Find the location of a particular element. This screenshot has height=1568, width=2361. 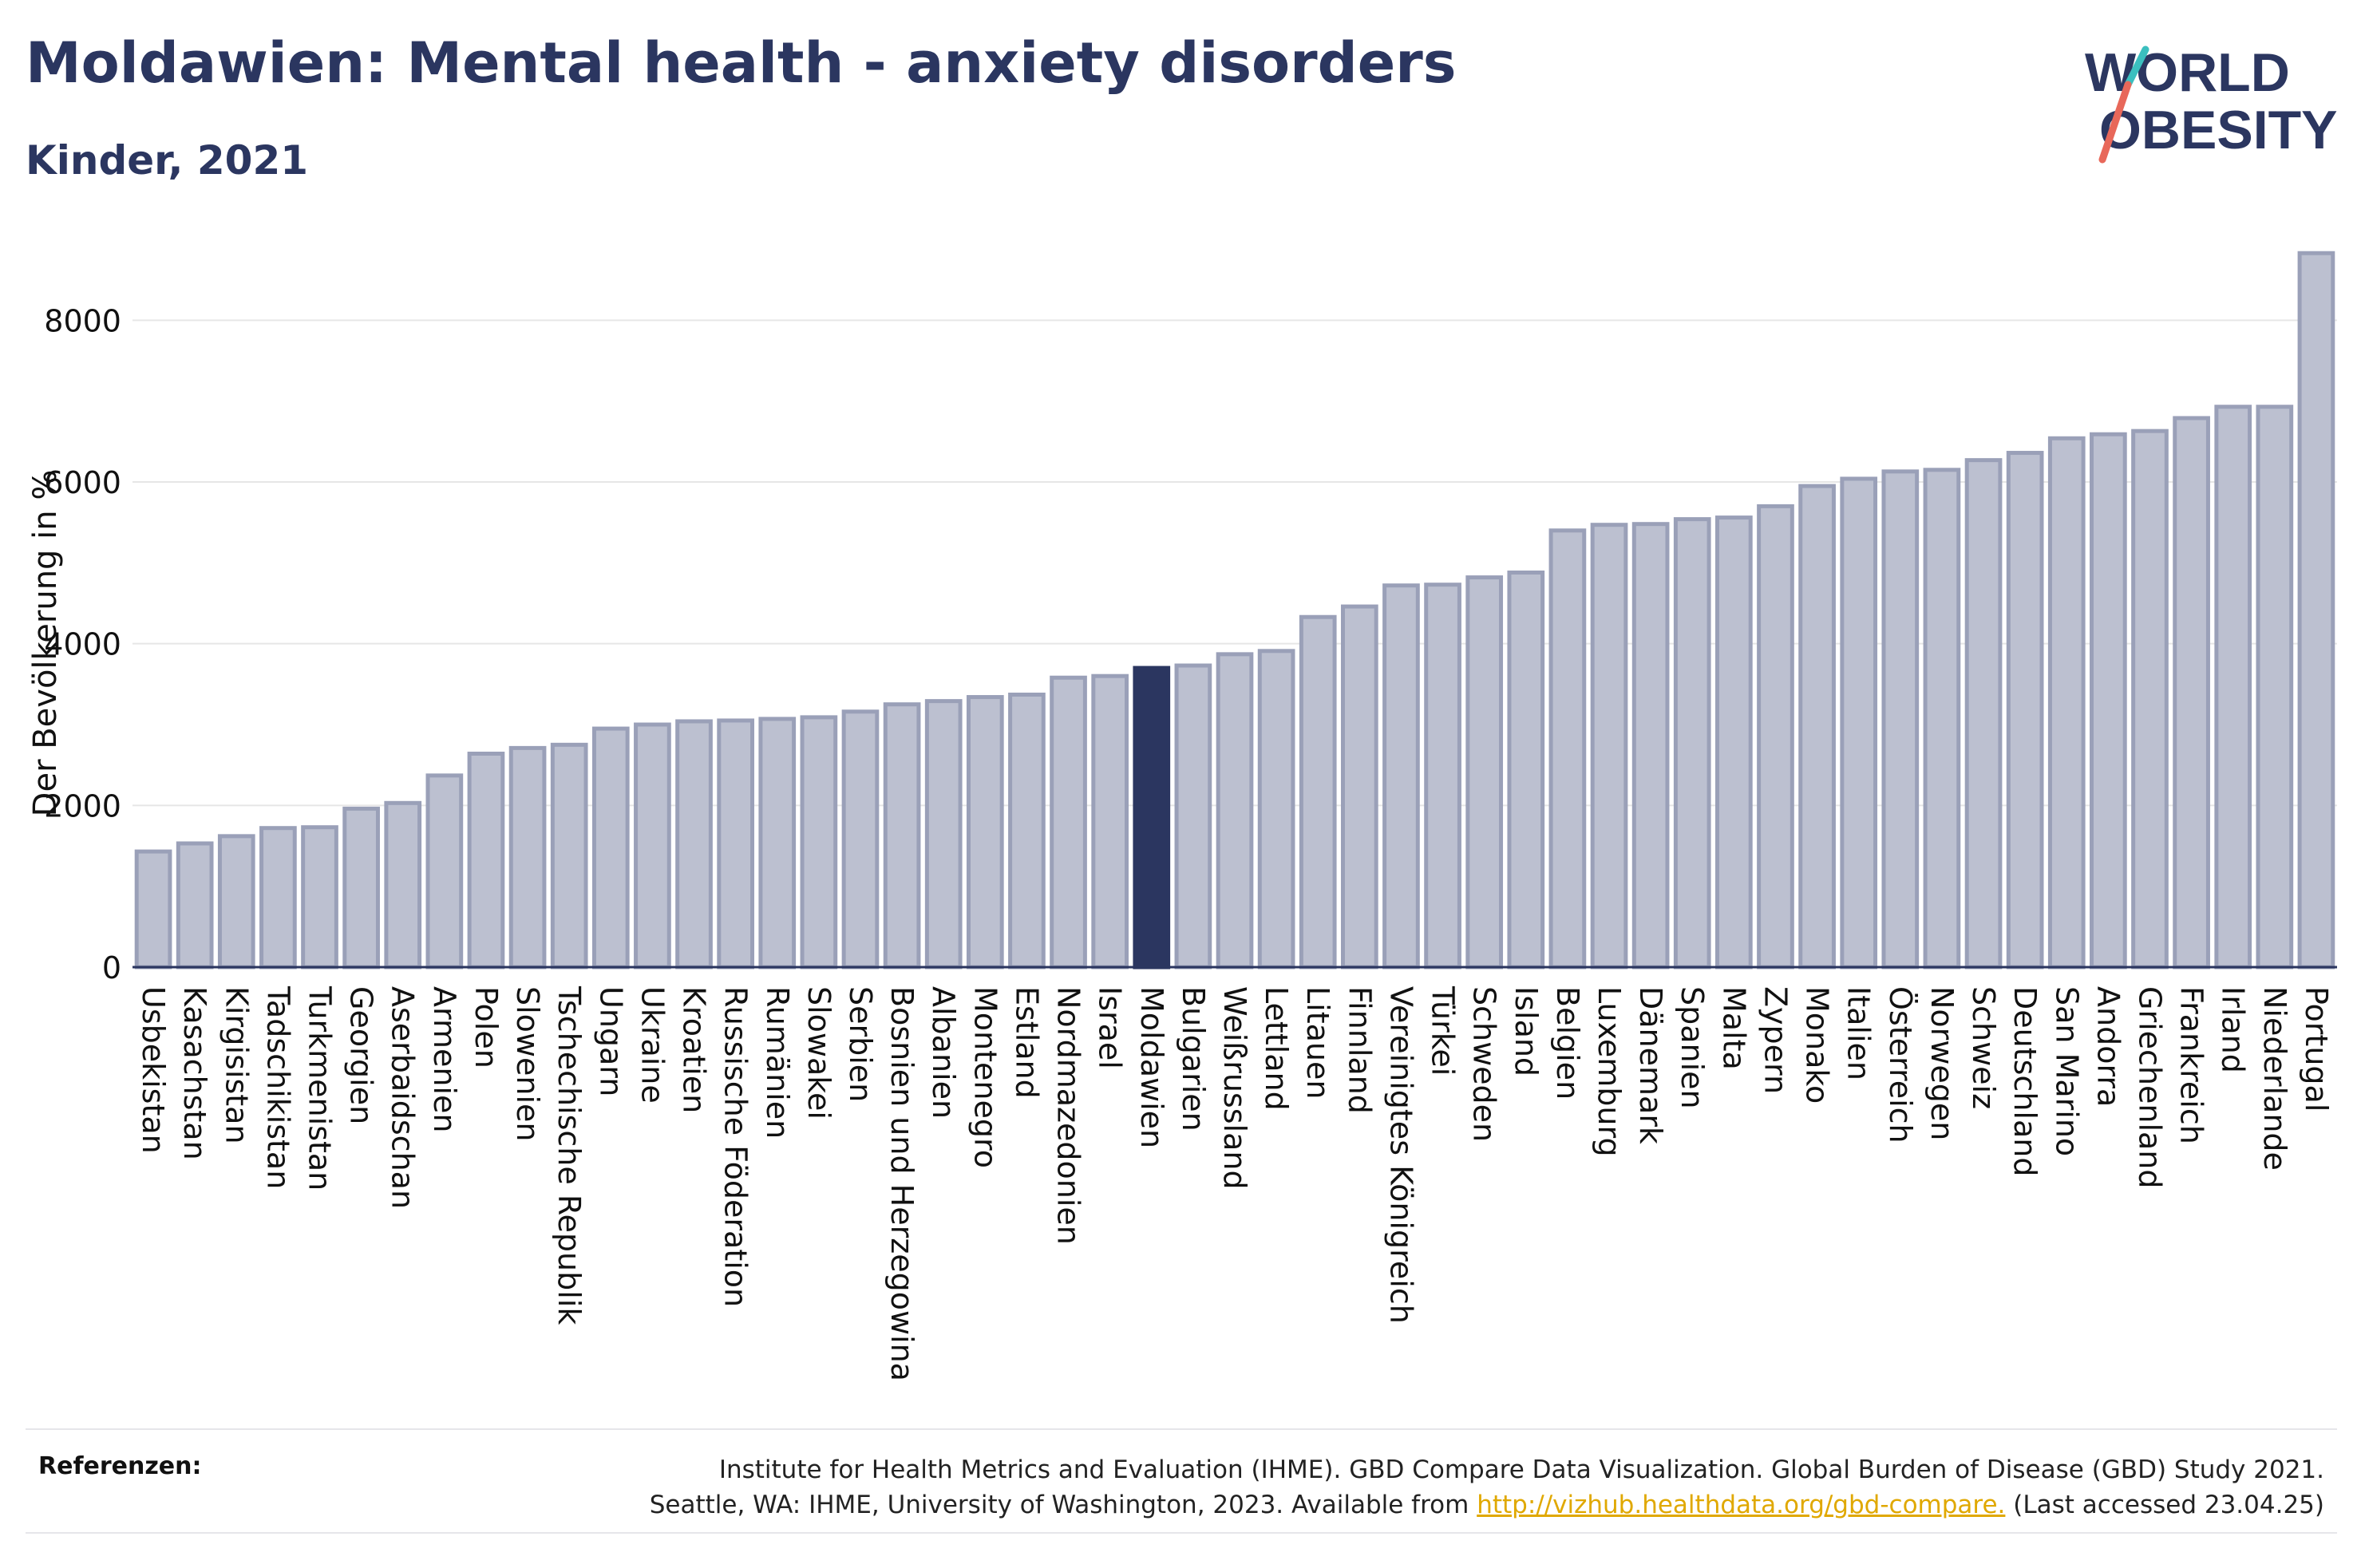

x-tick-label: Usbekistan is located at coordinates (153, 1070).